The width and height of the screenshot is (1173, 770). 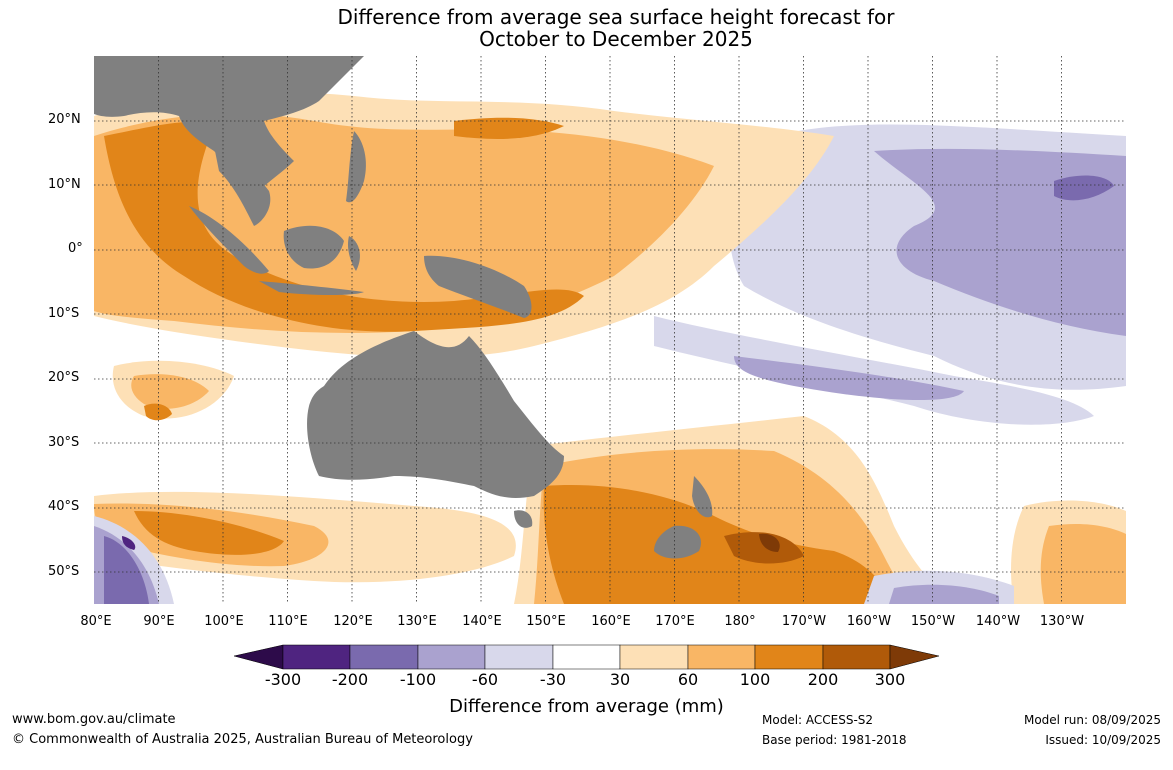 I want to click on lon-label: 180°, so click(x=740, y=621).